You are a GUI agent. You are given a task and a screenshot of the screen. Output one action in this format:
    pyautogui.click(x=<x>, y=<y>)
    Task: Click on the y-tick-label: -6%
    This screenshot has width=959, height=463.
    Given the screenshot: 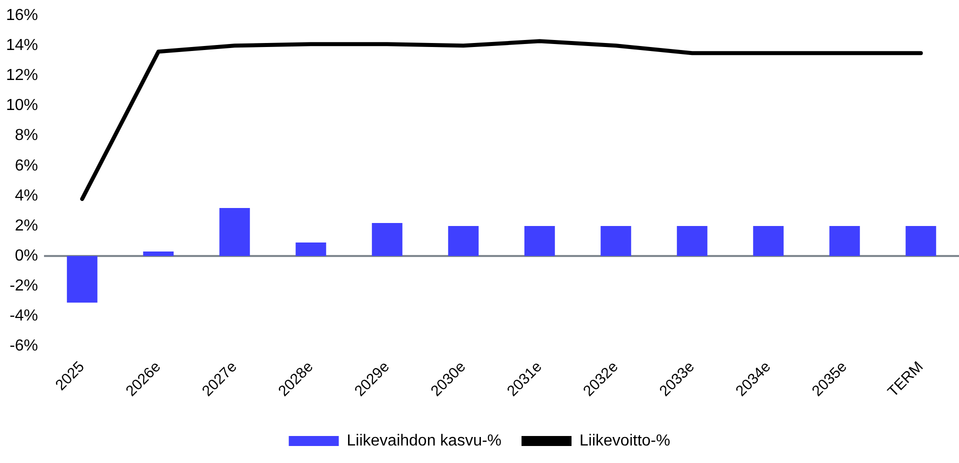 What is the action you would take?
    pyautogui.click(x=24, y=346)
    